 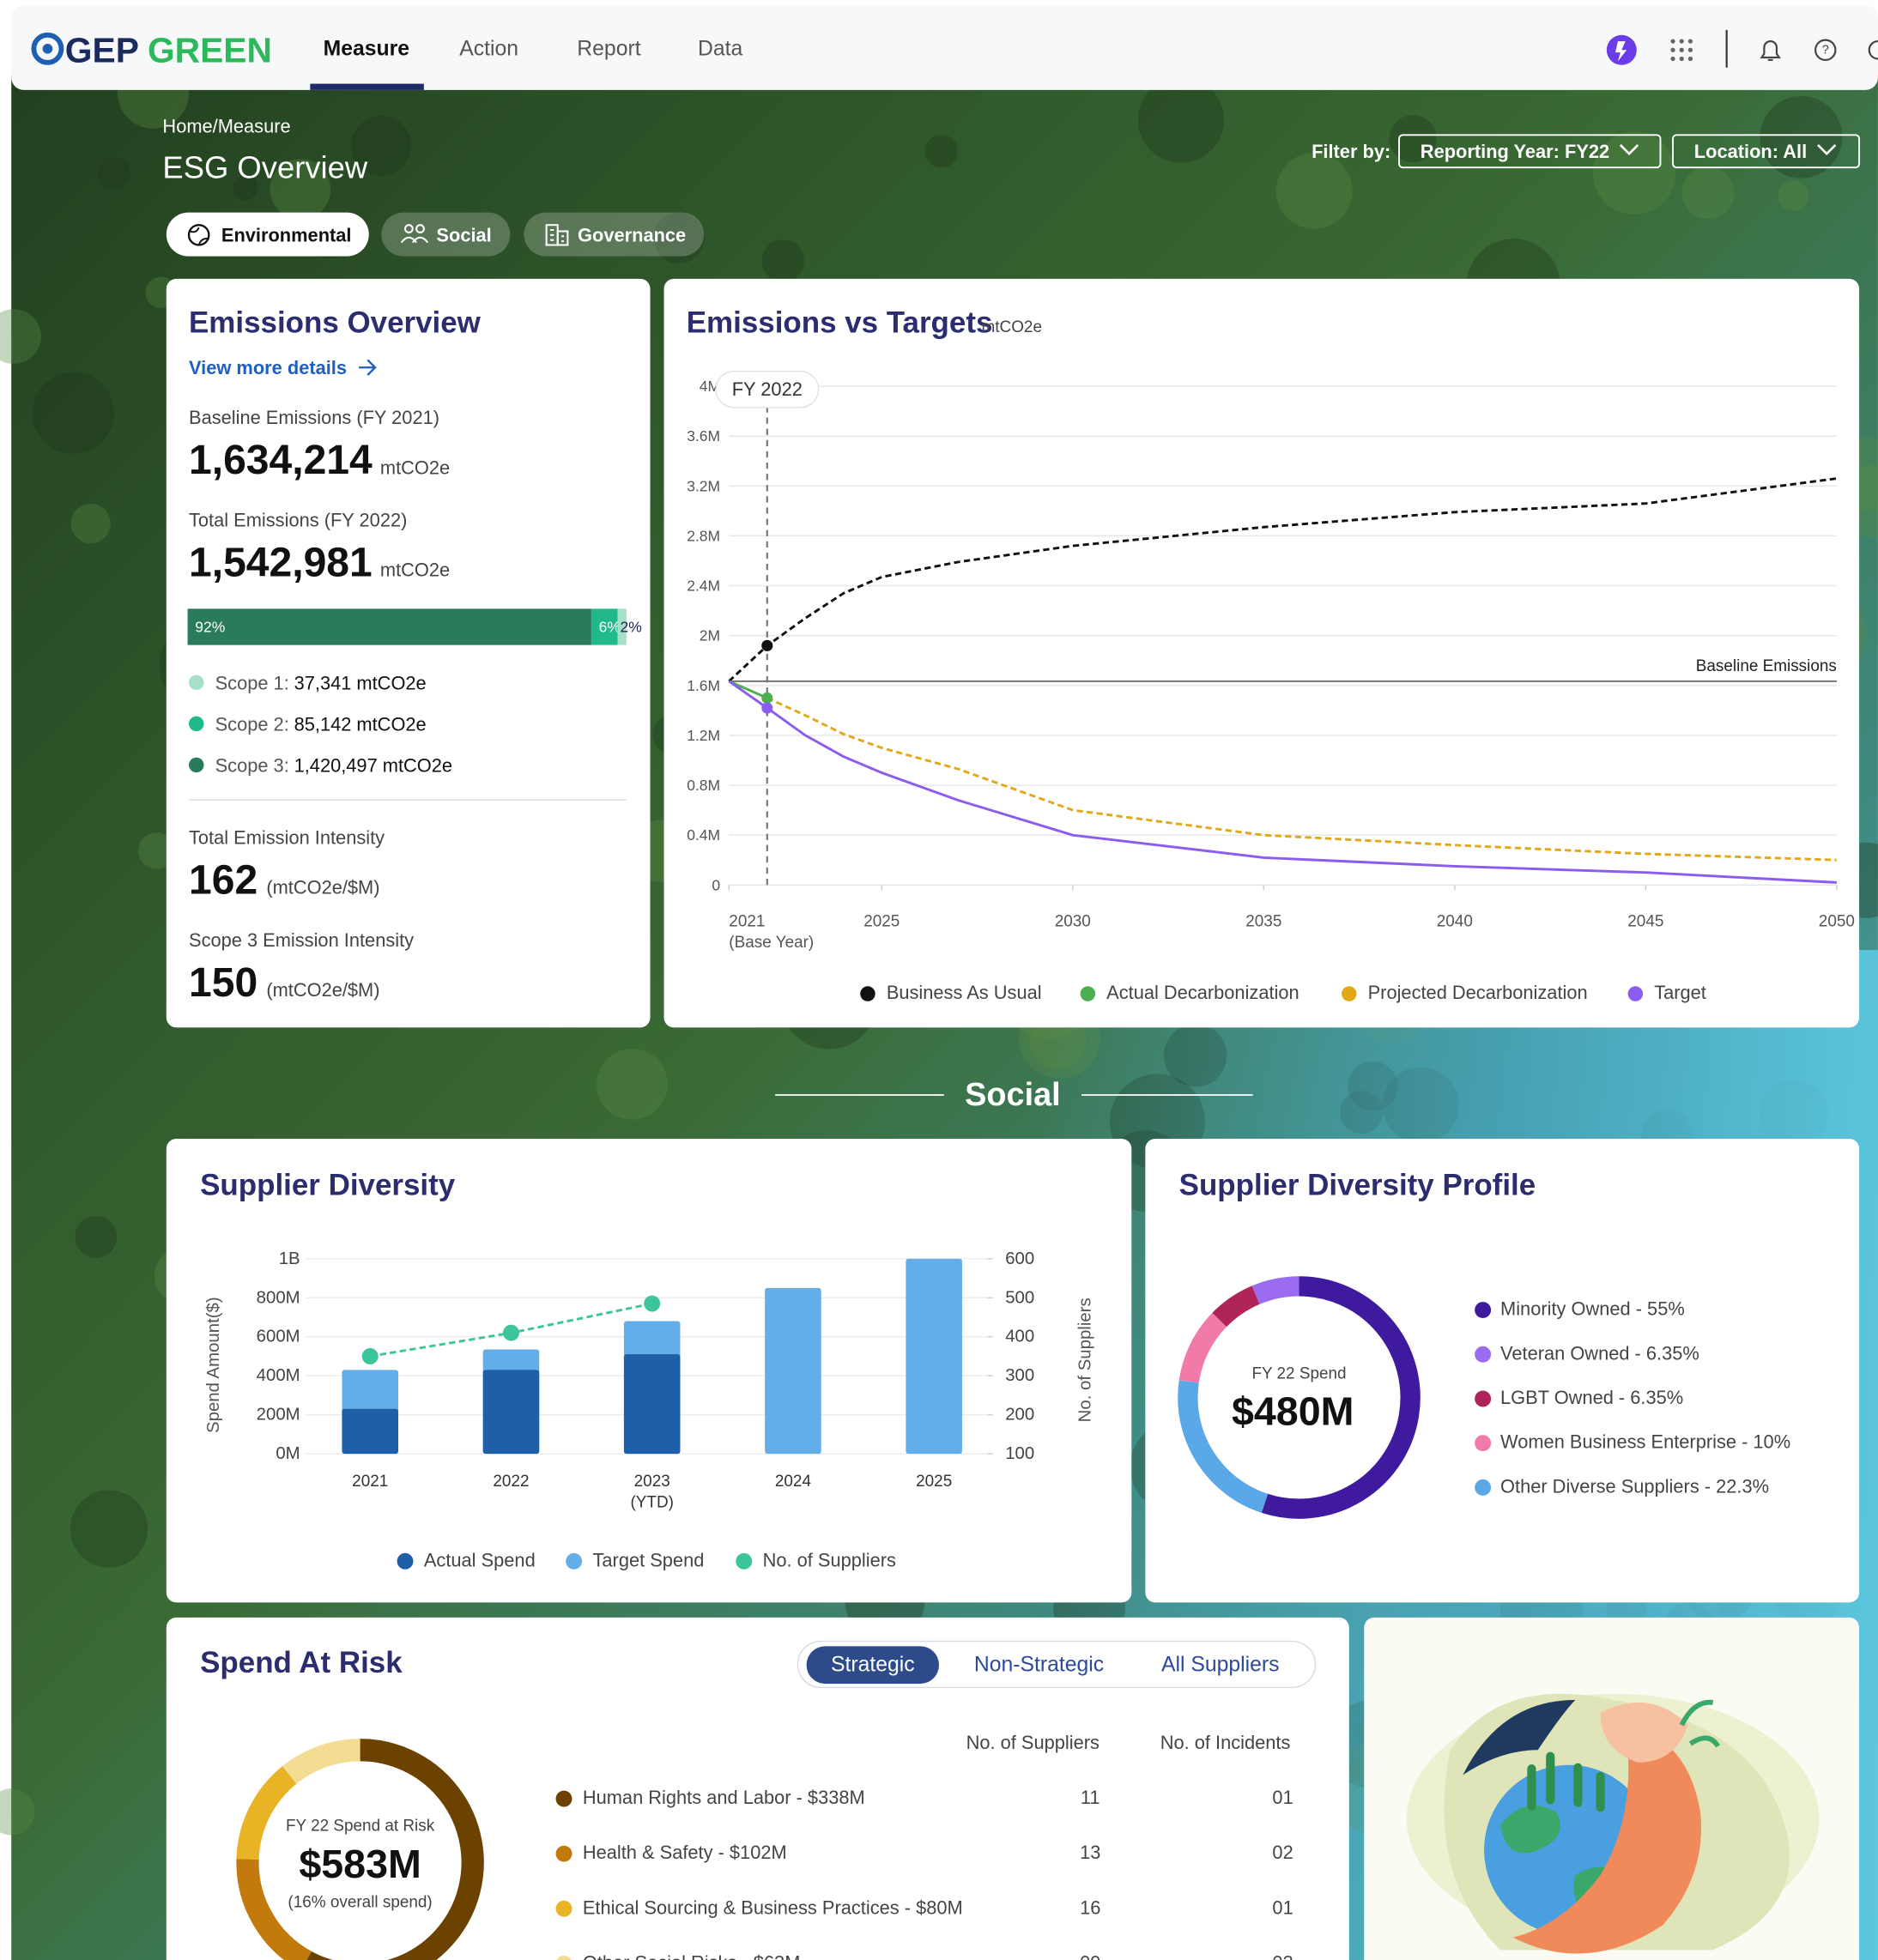 I want to click on logo-text: GEP, so click(x=102, y=50).